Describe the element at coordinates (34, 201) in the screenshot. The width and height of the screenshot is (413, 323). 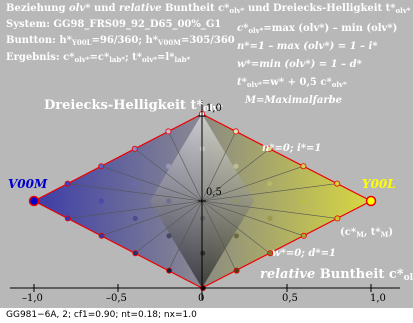
I see `left-anchor-marker` at that location.